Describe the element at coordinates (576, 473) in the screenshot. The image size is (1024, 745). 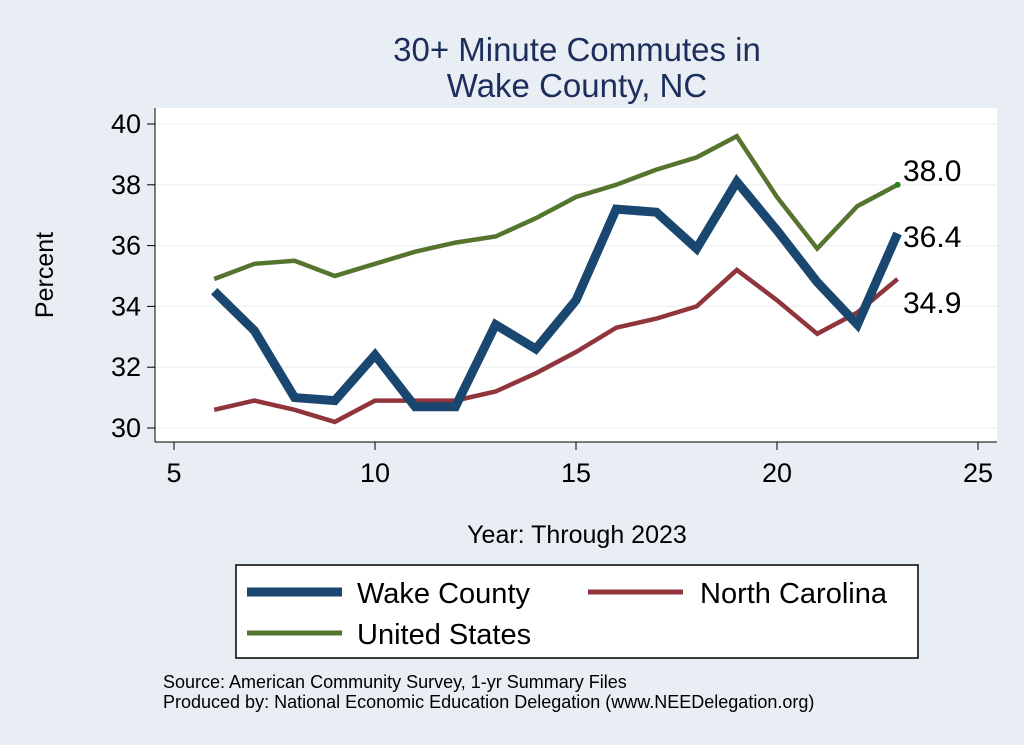
I see `x-tick-label: 15` at that location.